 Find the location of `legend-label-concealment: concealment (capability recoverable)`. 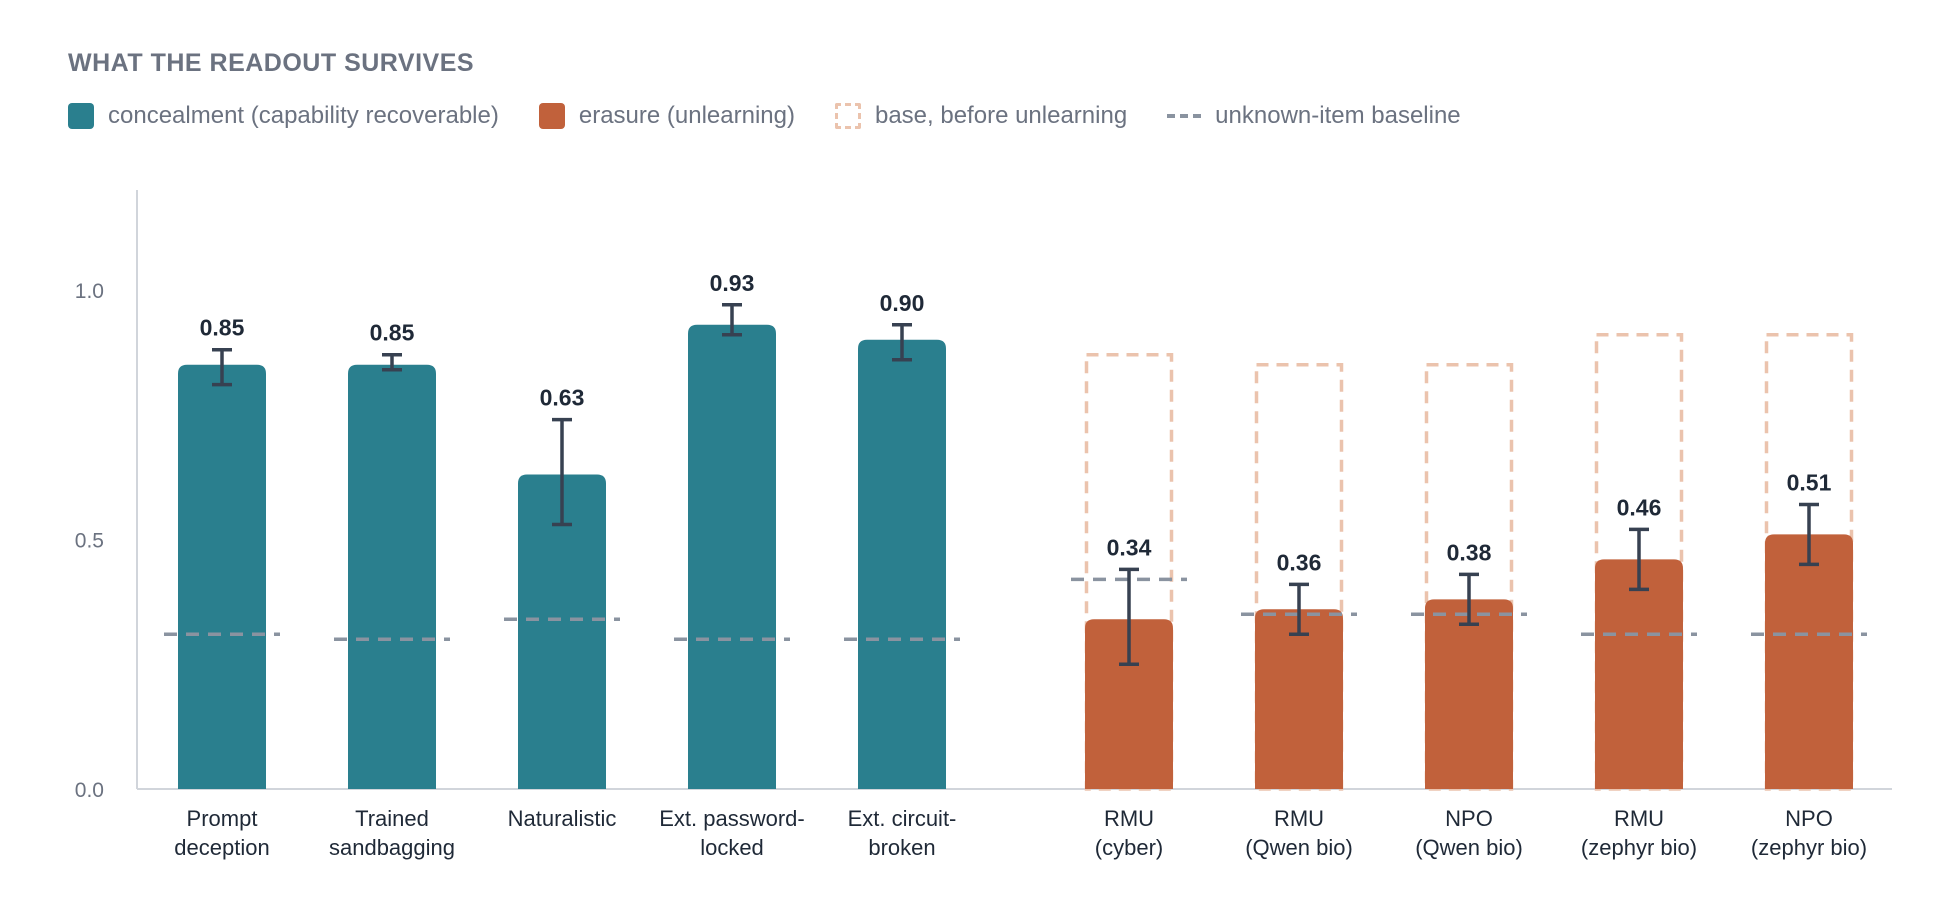

legend-label-concealment: concealment (capability recoverable) is located at coordinates (303, 115).